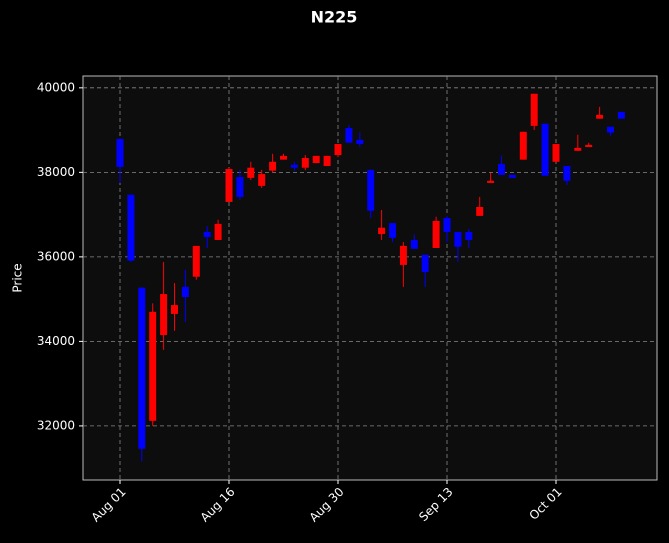 Image resolution: width=669 pixels, height=543 pixels. Describe the element at coordinates (56, 256) in the screenshot. I see `y-tick-label: 36000` at that location.